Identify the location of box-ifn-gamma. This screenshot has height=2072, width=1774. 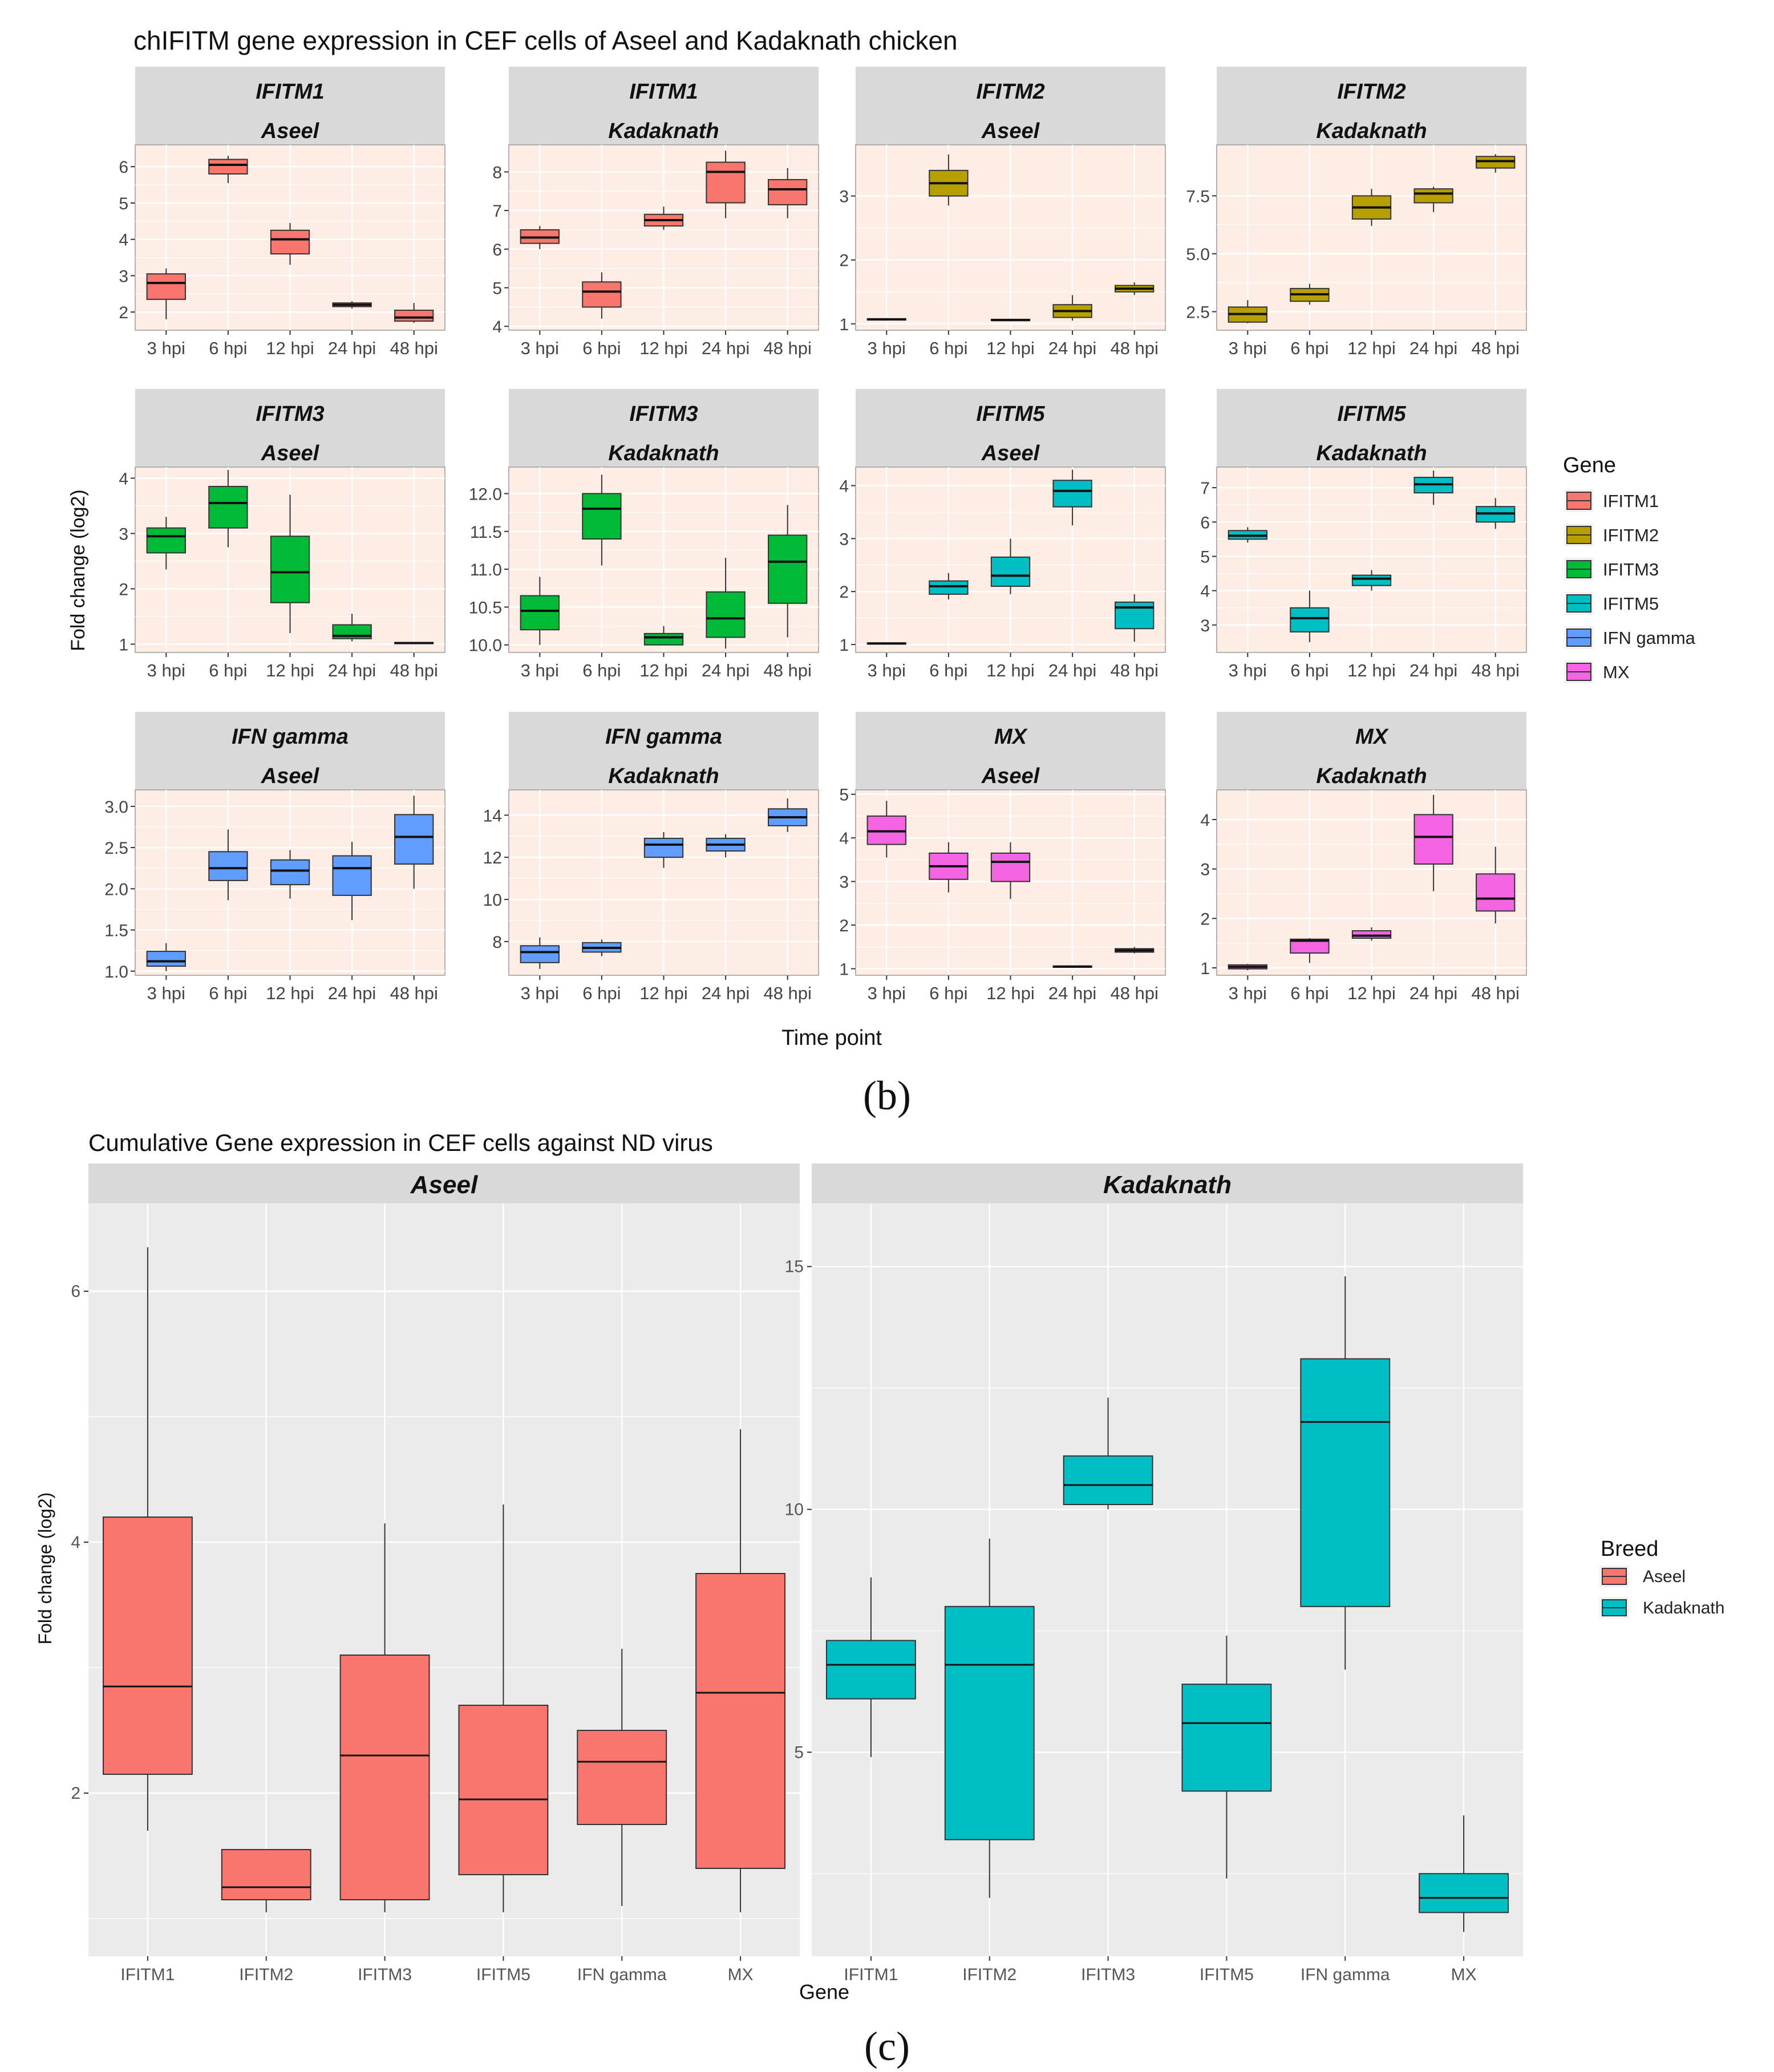
(1345, 1473).